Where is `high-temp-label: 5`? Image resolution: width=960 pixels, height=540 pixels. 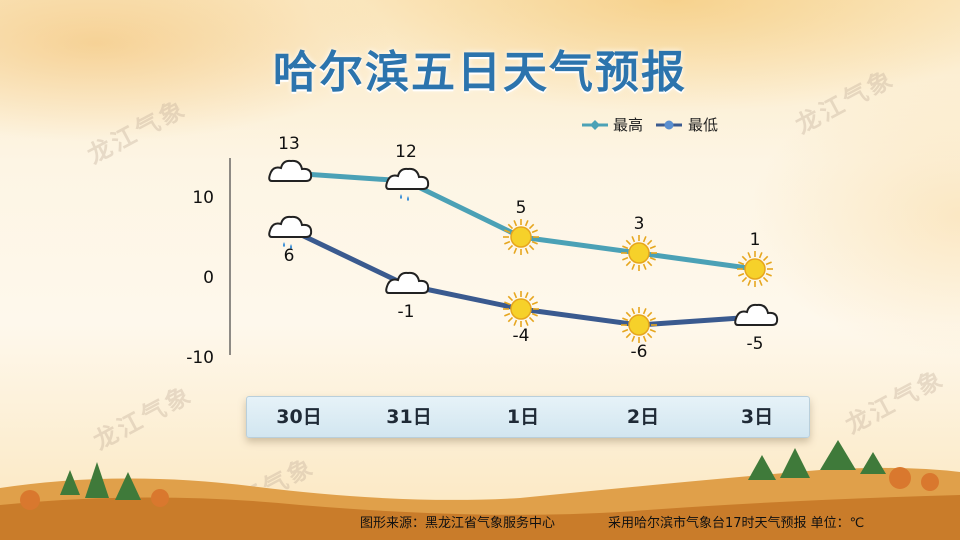 high-temp-label: 5 is located at coordinates (521, 208).